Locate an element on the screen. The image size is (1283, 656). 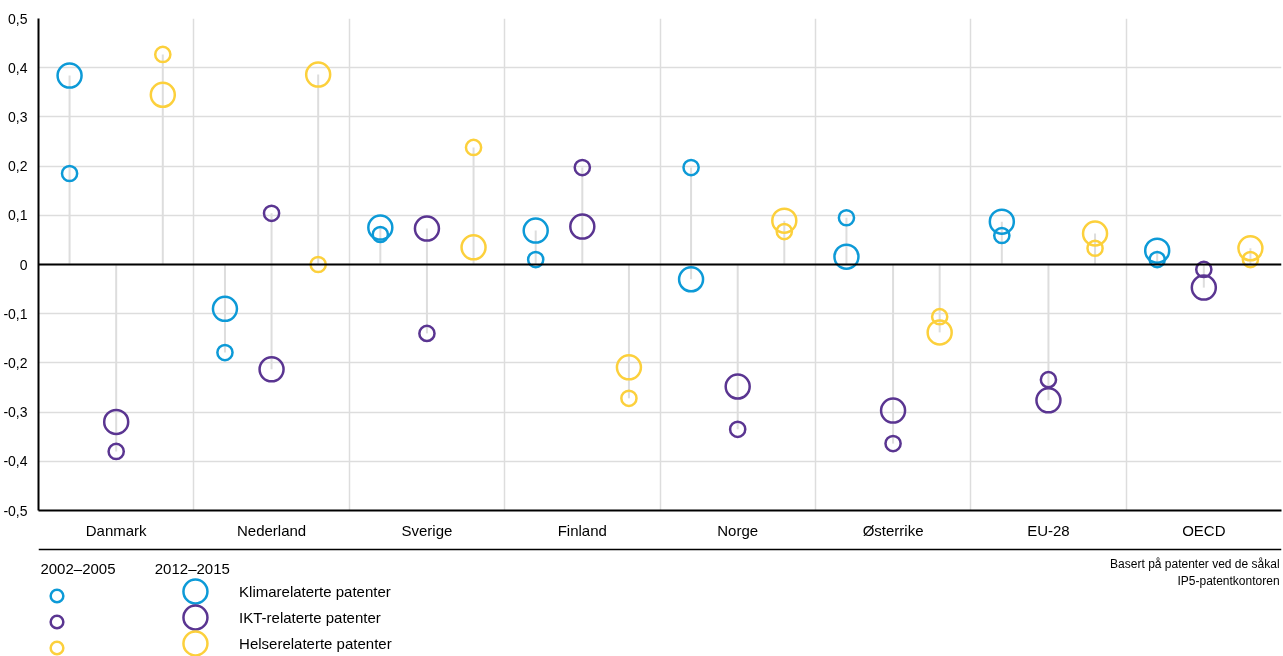
text: Basert på patenter ved de såkal is located at coordinates (1195, 563).